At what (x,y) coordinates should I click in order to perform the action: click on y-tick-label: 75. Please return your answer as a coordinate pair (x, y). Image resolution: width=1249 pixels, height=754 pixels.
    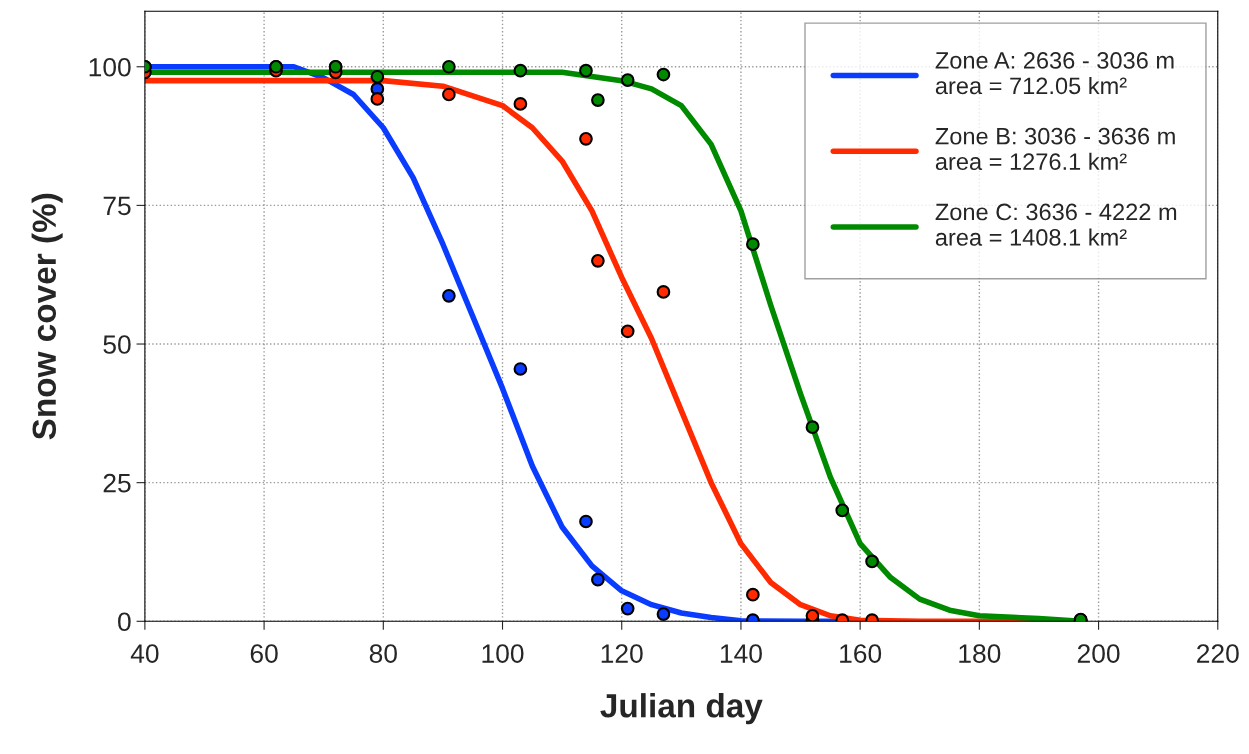
    Looking at the image, I should click on (117, 206).